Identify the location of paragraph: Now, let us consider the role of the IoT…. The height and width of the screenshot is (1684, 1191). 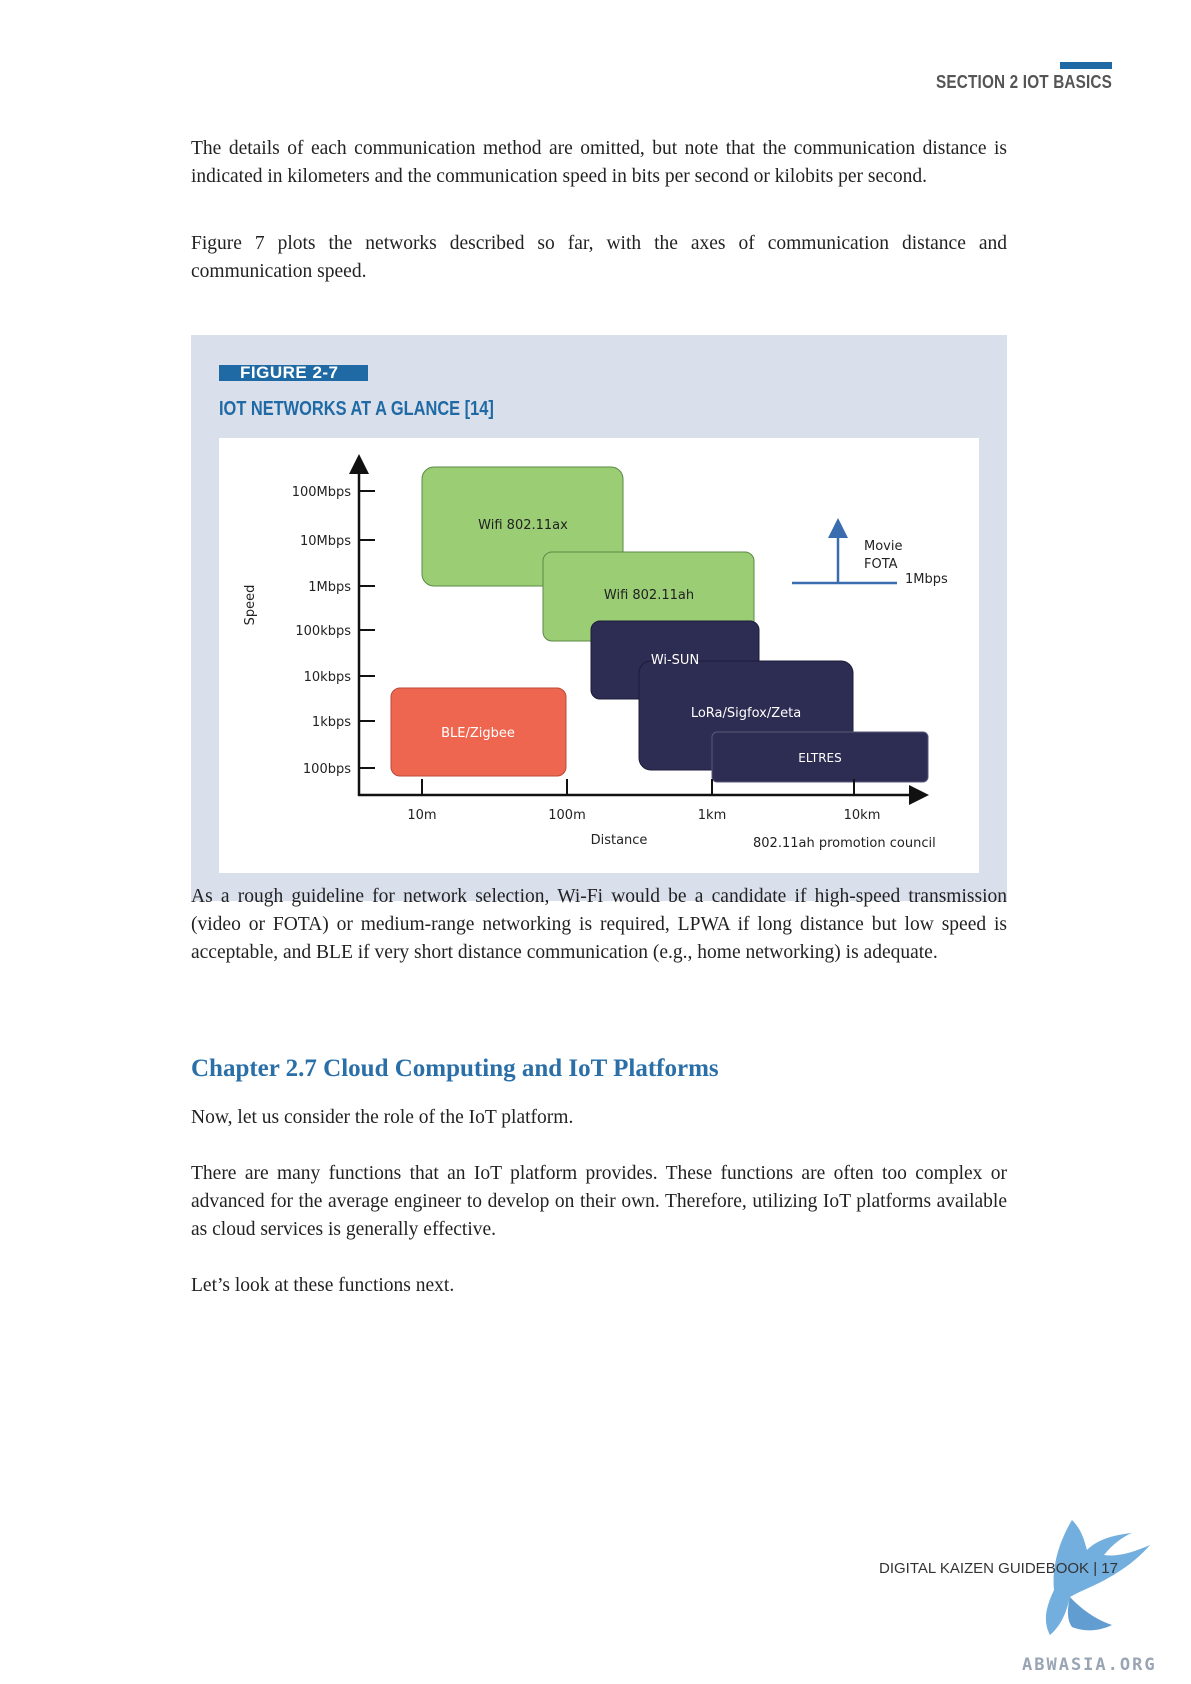
(382, 1117).